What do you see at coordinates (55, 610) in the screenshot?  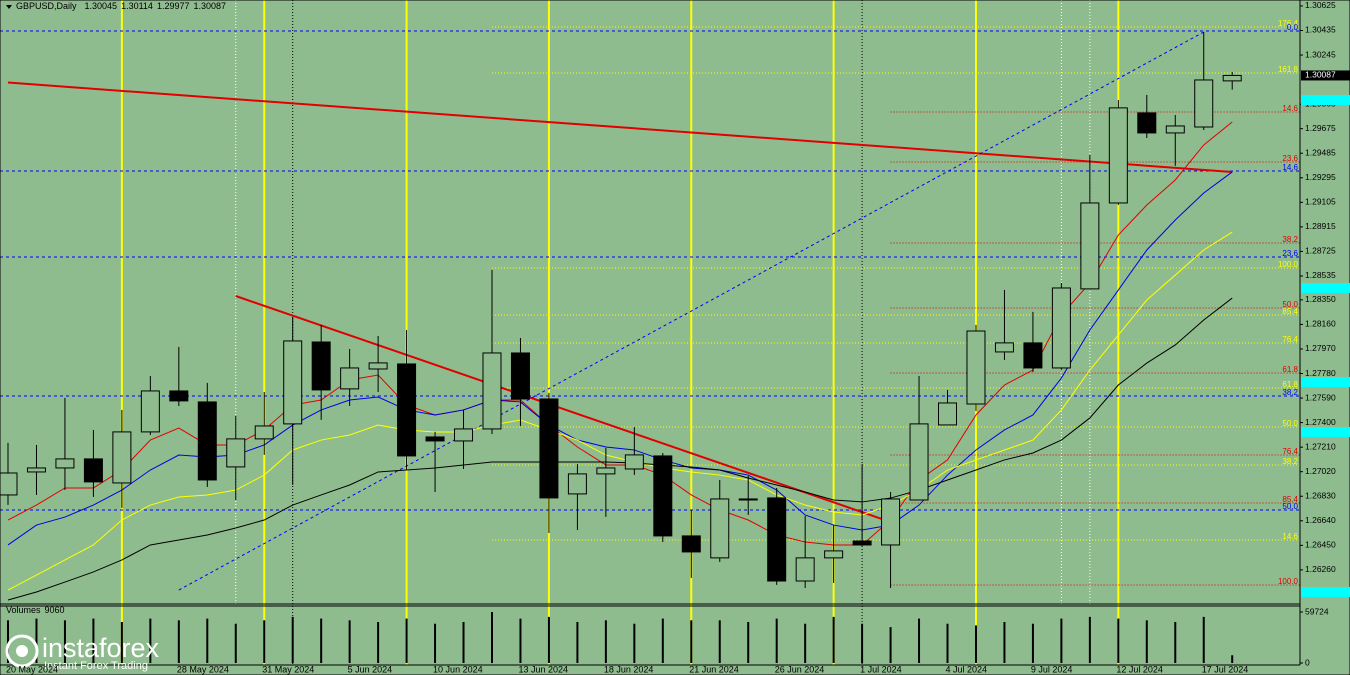 I see `volume-current: 9060` at bounding box center [55, 610].